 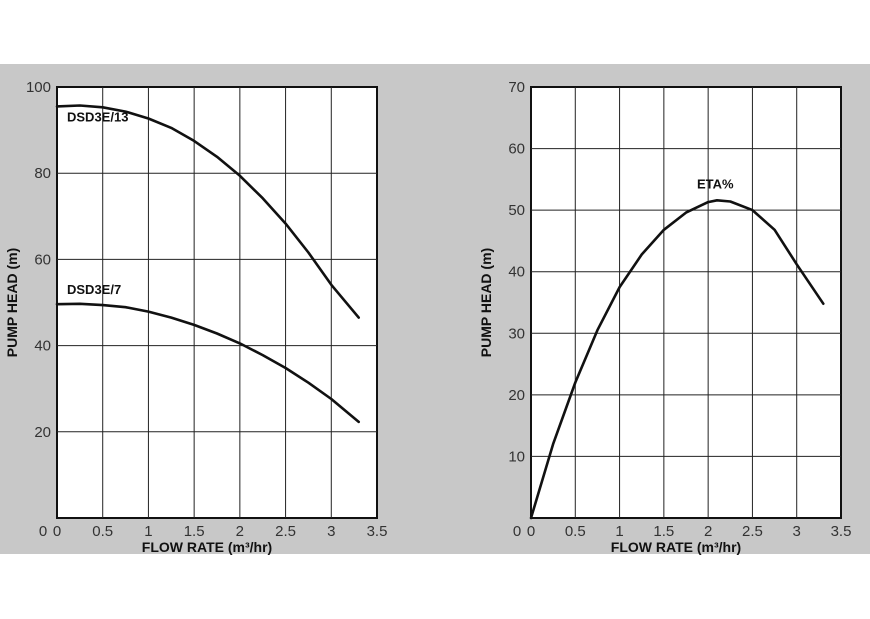 What do you see at coordinates (715, 183) in the screenshot?
I see `series-label: ETA%` at bounding box center [715, 183].